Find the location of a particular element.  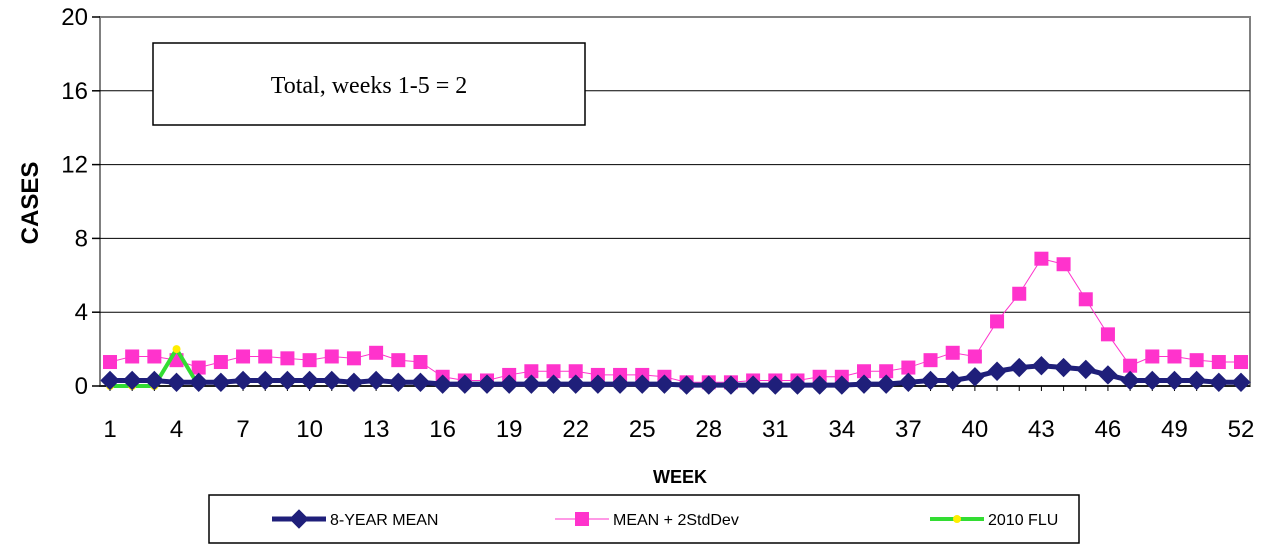

legend-label: MEAN + 2StdDev is located at coordinates (676, 520).